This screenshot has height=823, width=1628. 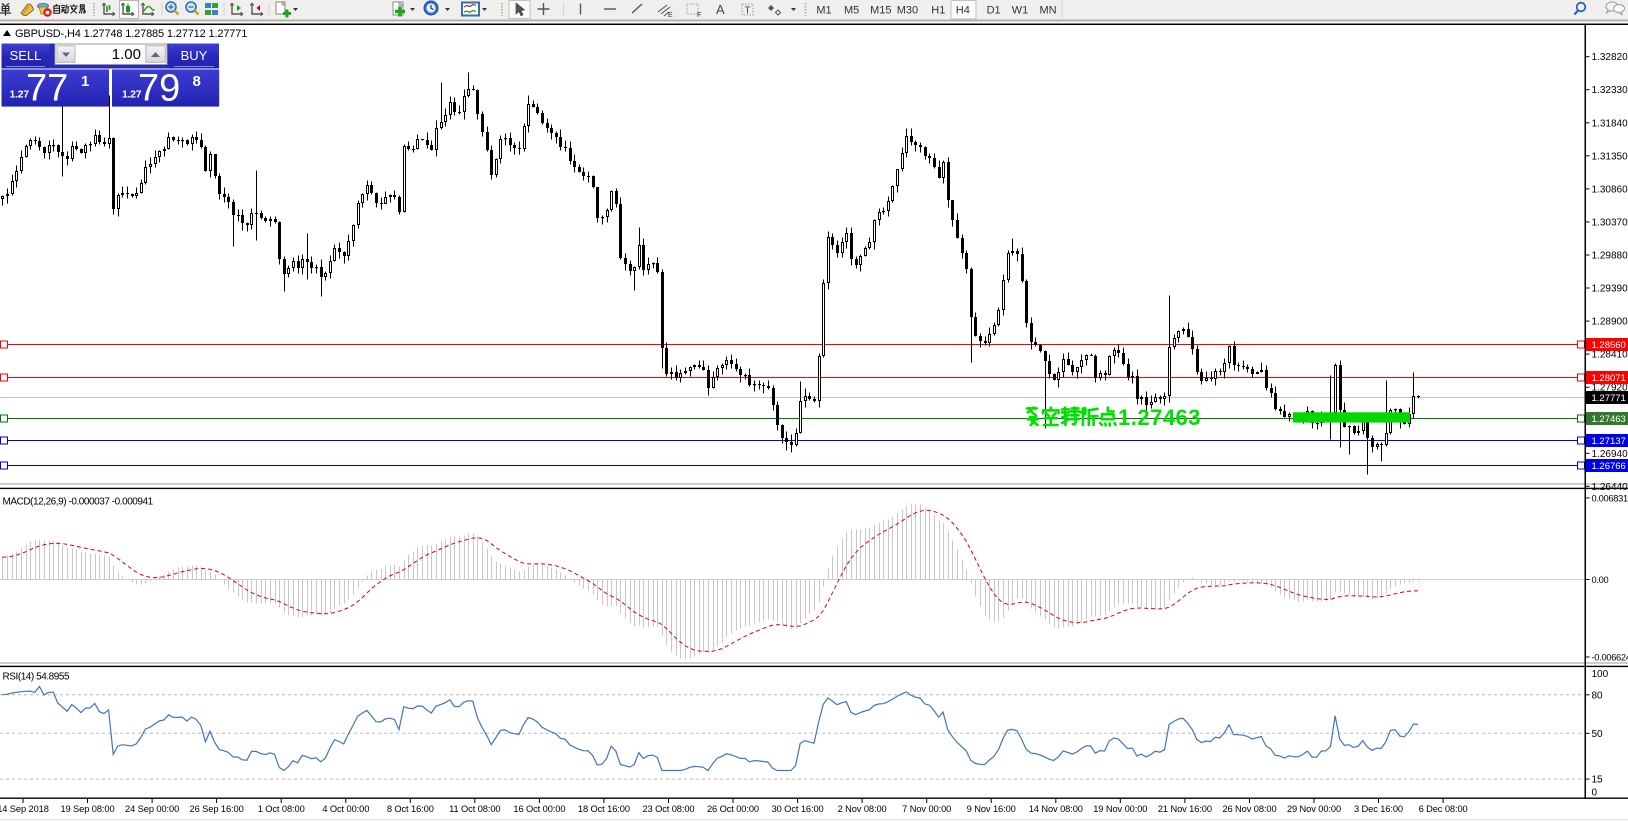 What do you see at coordinates (1609, 441) in the screenshot?
I see `svg-text: 1.27137` at bounding box center [1609, 441].